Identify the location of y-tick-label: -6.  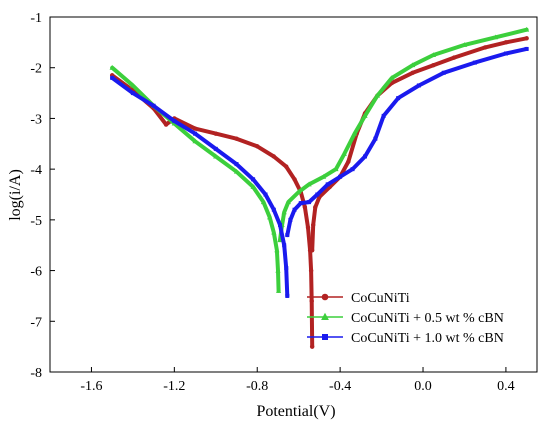
(36, 272).